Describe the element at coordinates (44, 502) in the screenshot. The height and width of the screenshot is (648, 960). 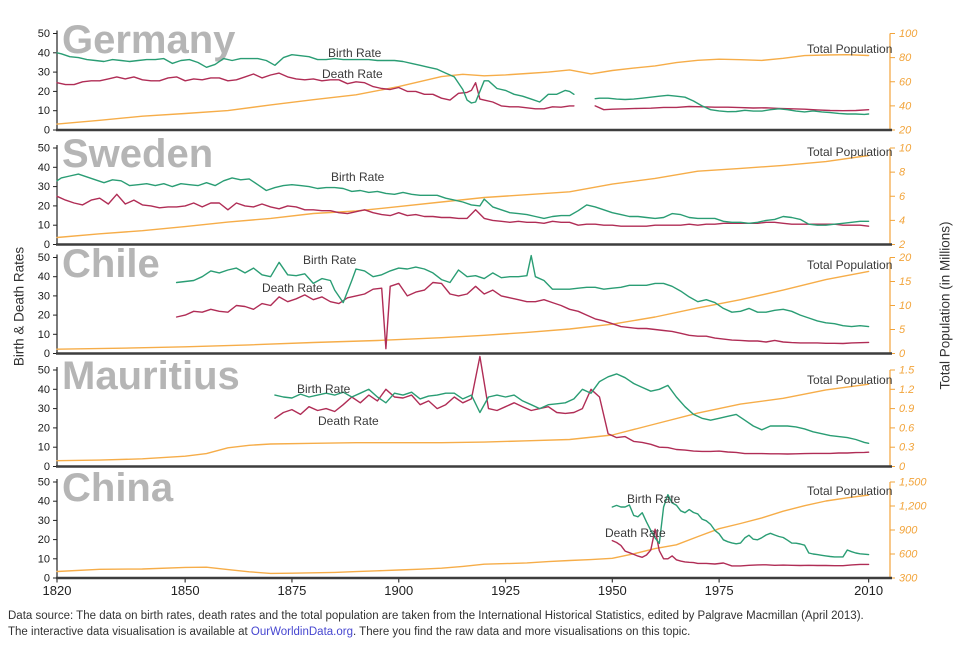
I see `china-left-tick-label: 40` at that location.